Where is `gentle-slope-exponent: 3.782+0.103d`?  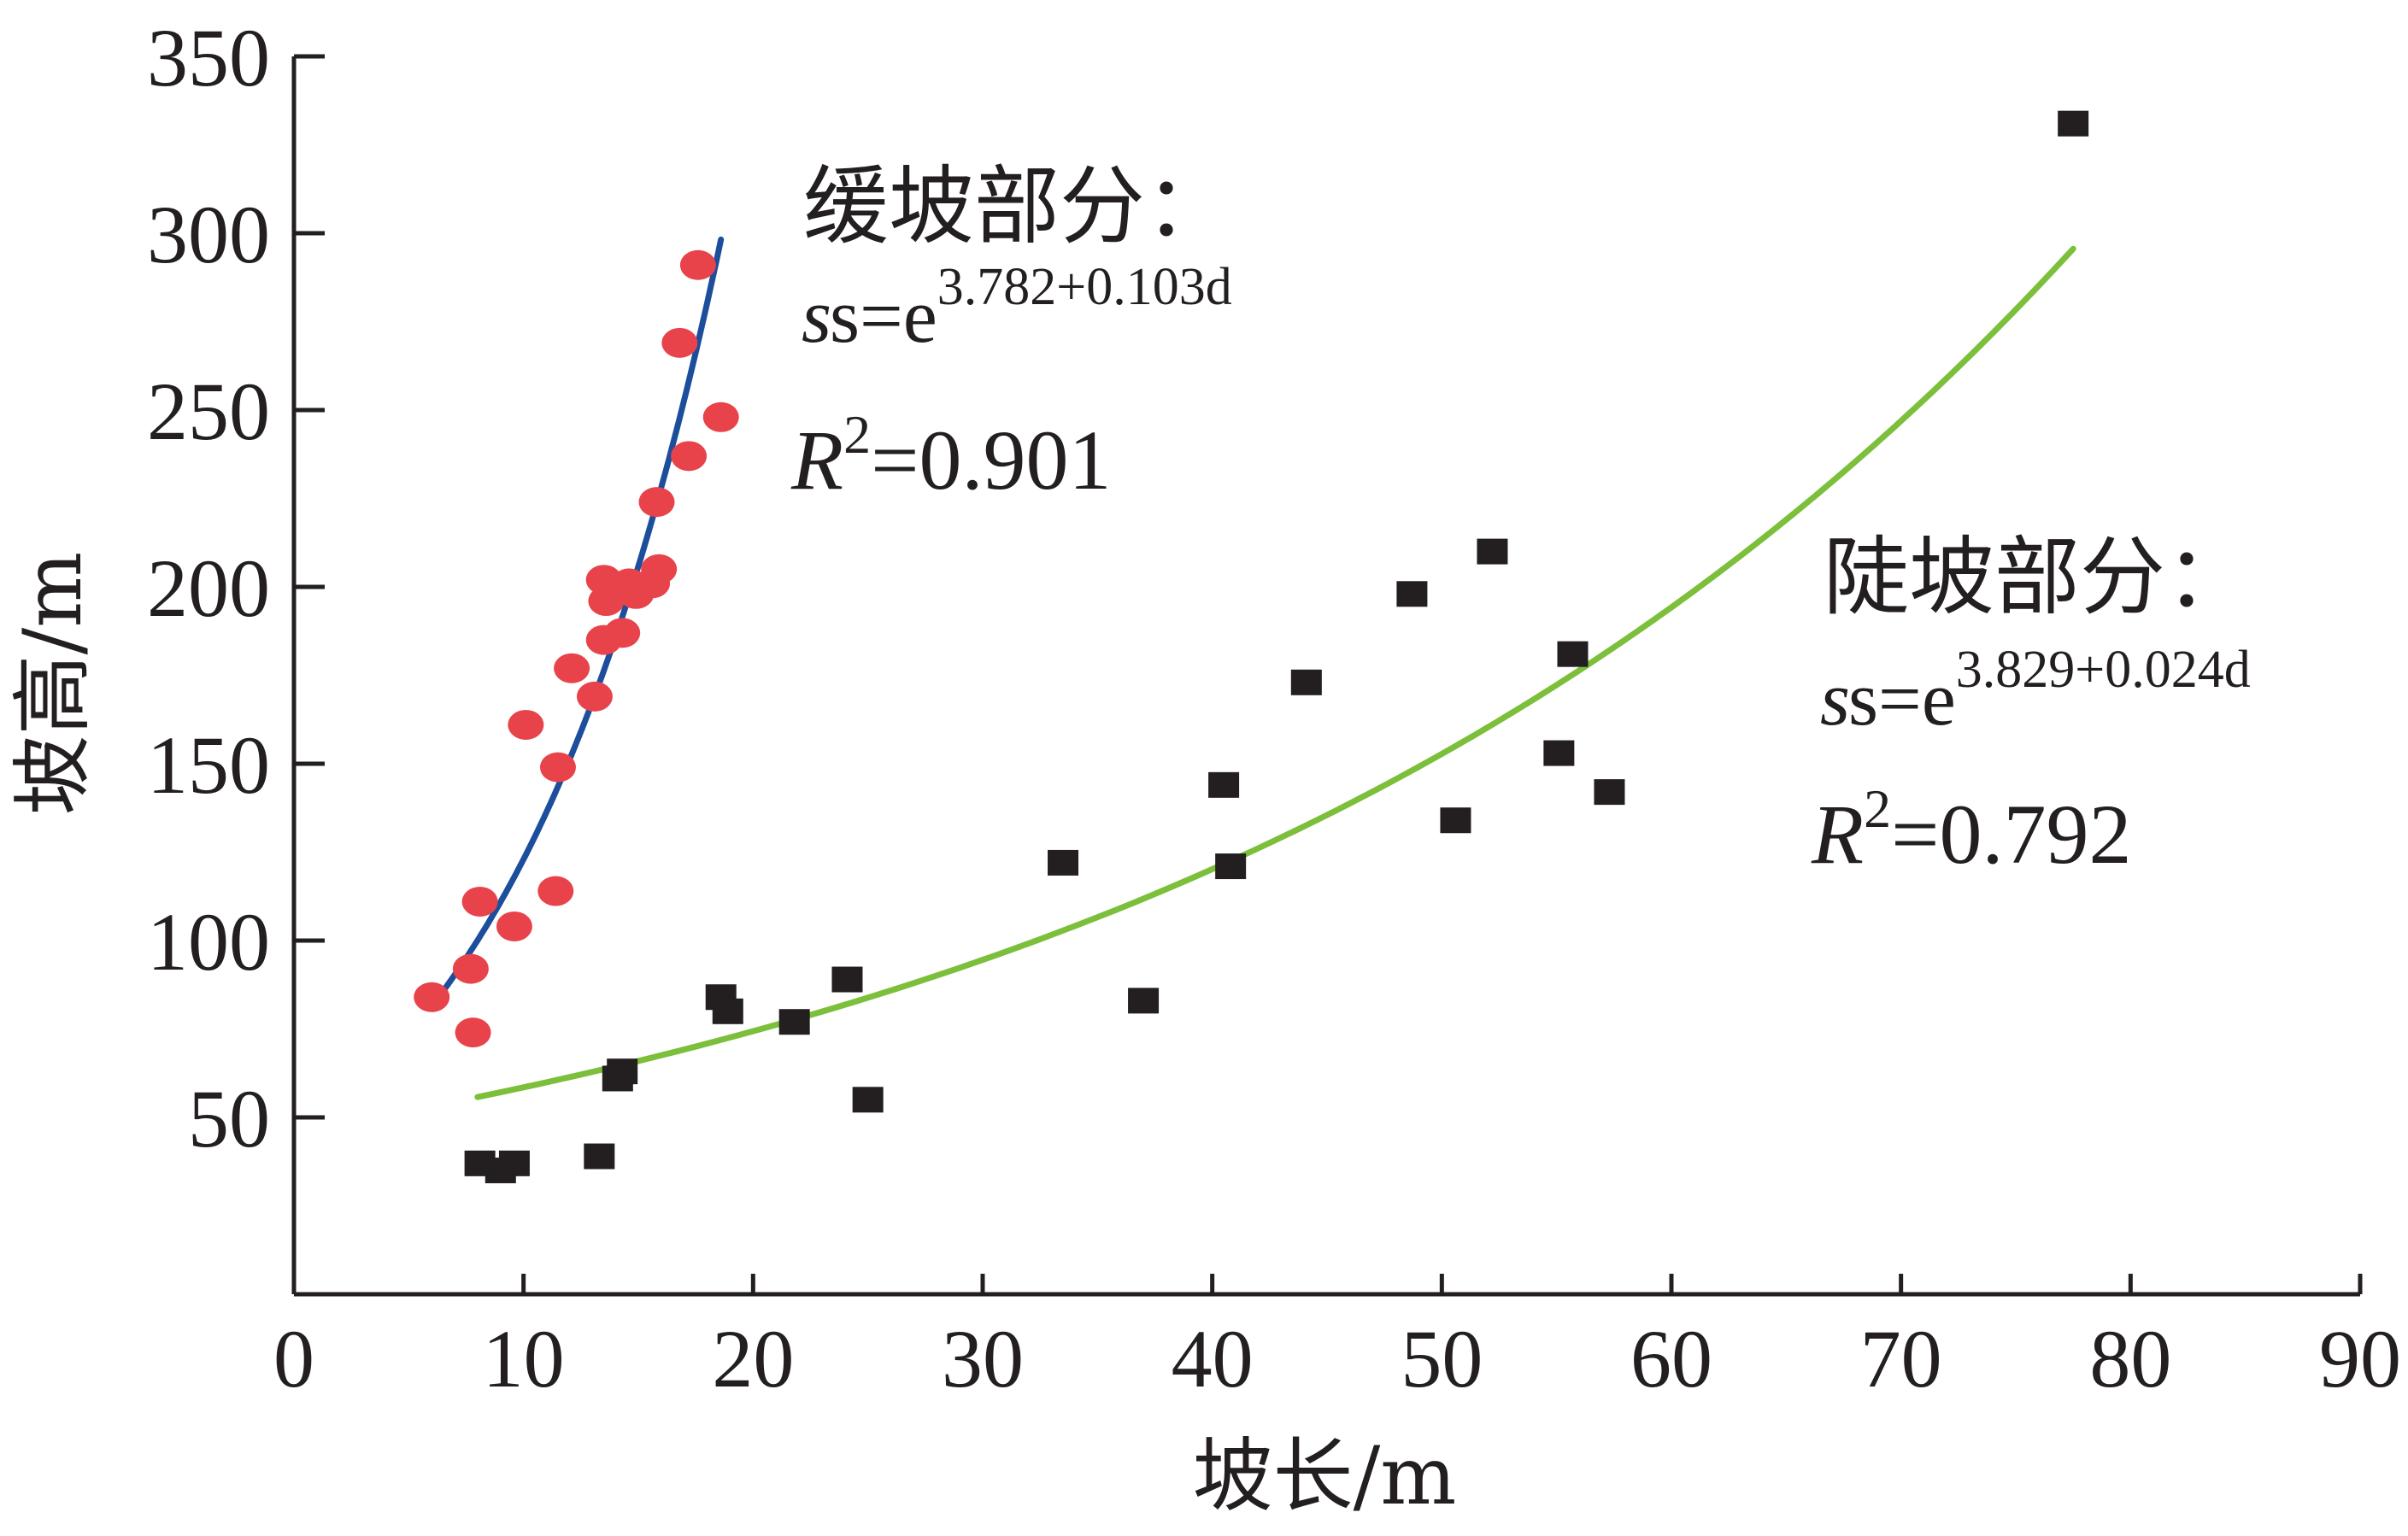
gentle-slope-exponent: 3.782+0.103d is located at coordinates (1084, 287).